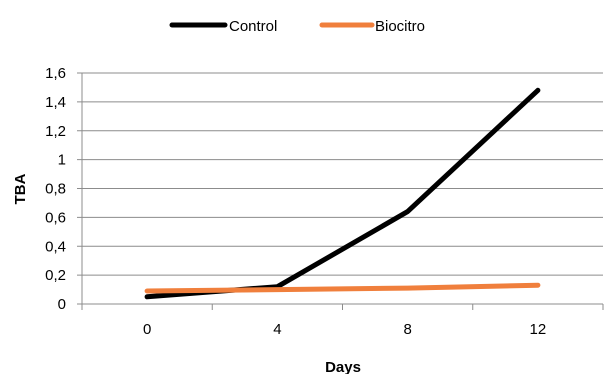 The height and width of the screenshot is (374, 605). What do you see at coordinates (407, 329) in the screenshot?
I see `x-tick-label: 8` at bounding box center [407, 329].